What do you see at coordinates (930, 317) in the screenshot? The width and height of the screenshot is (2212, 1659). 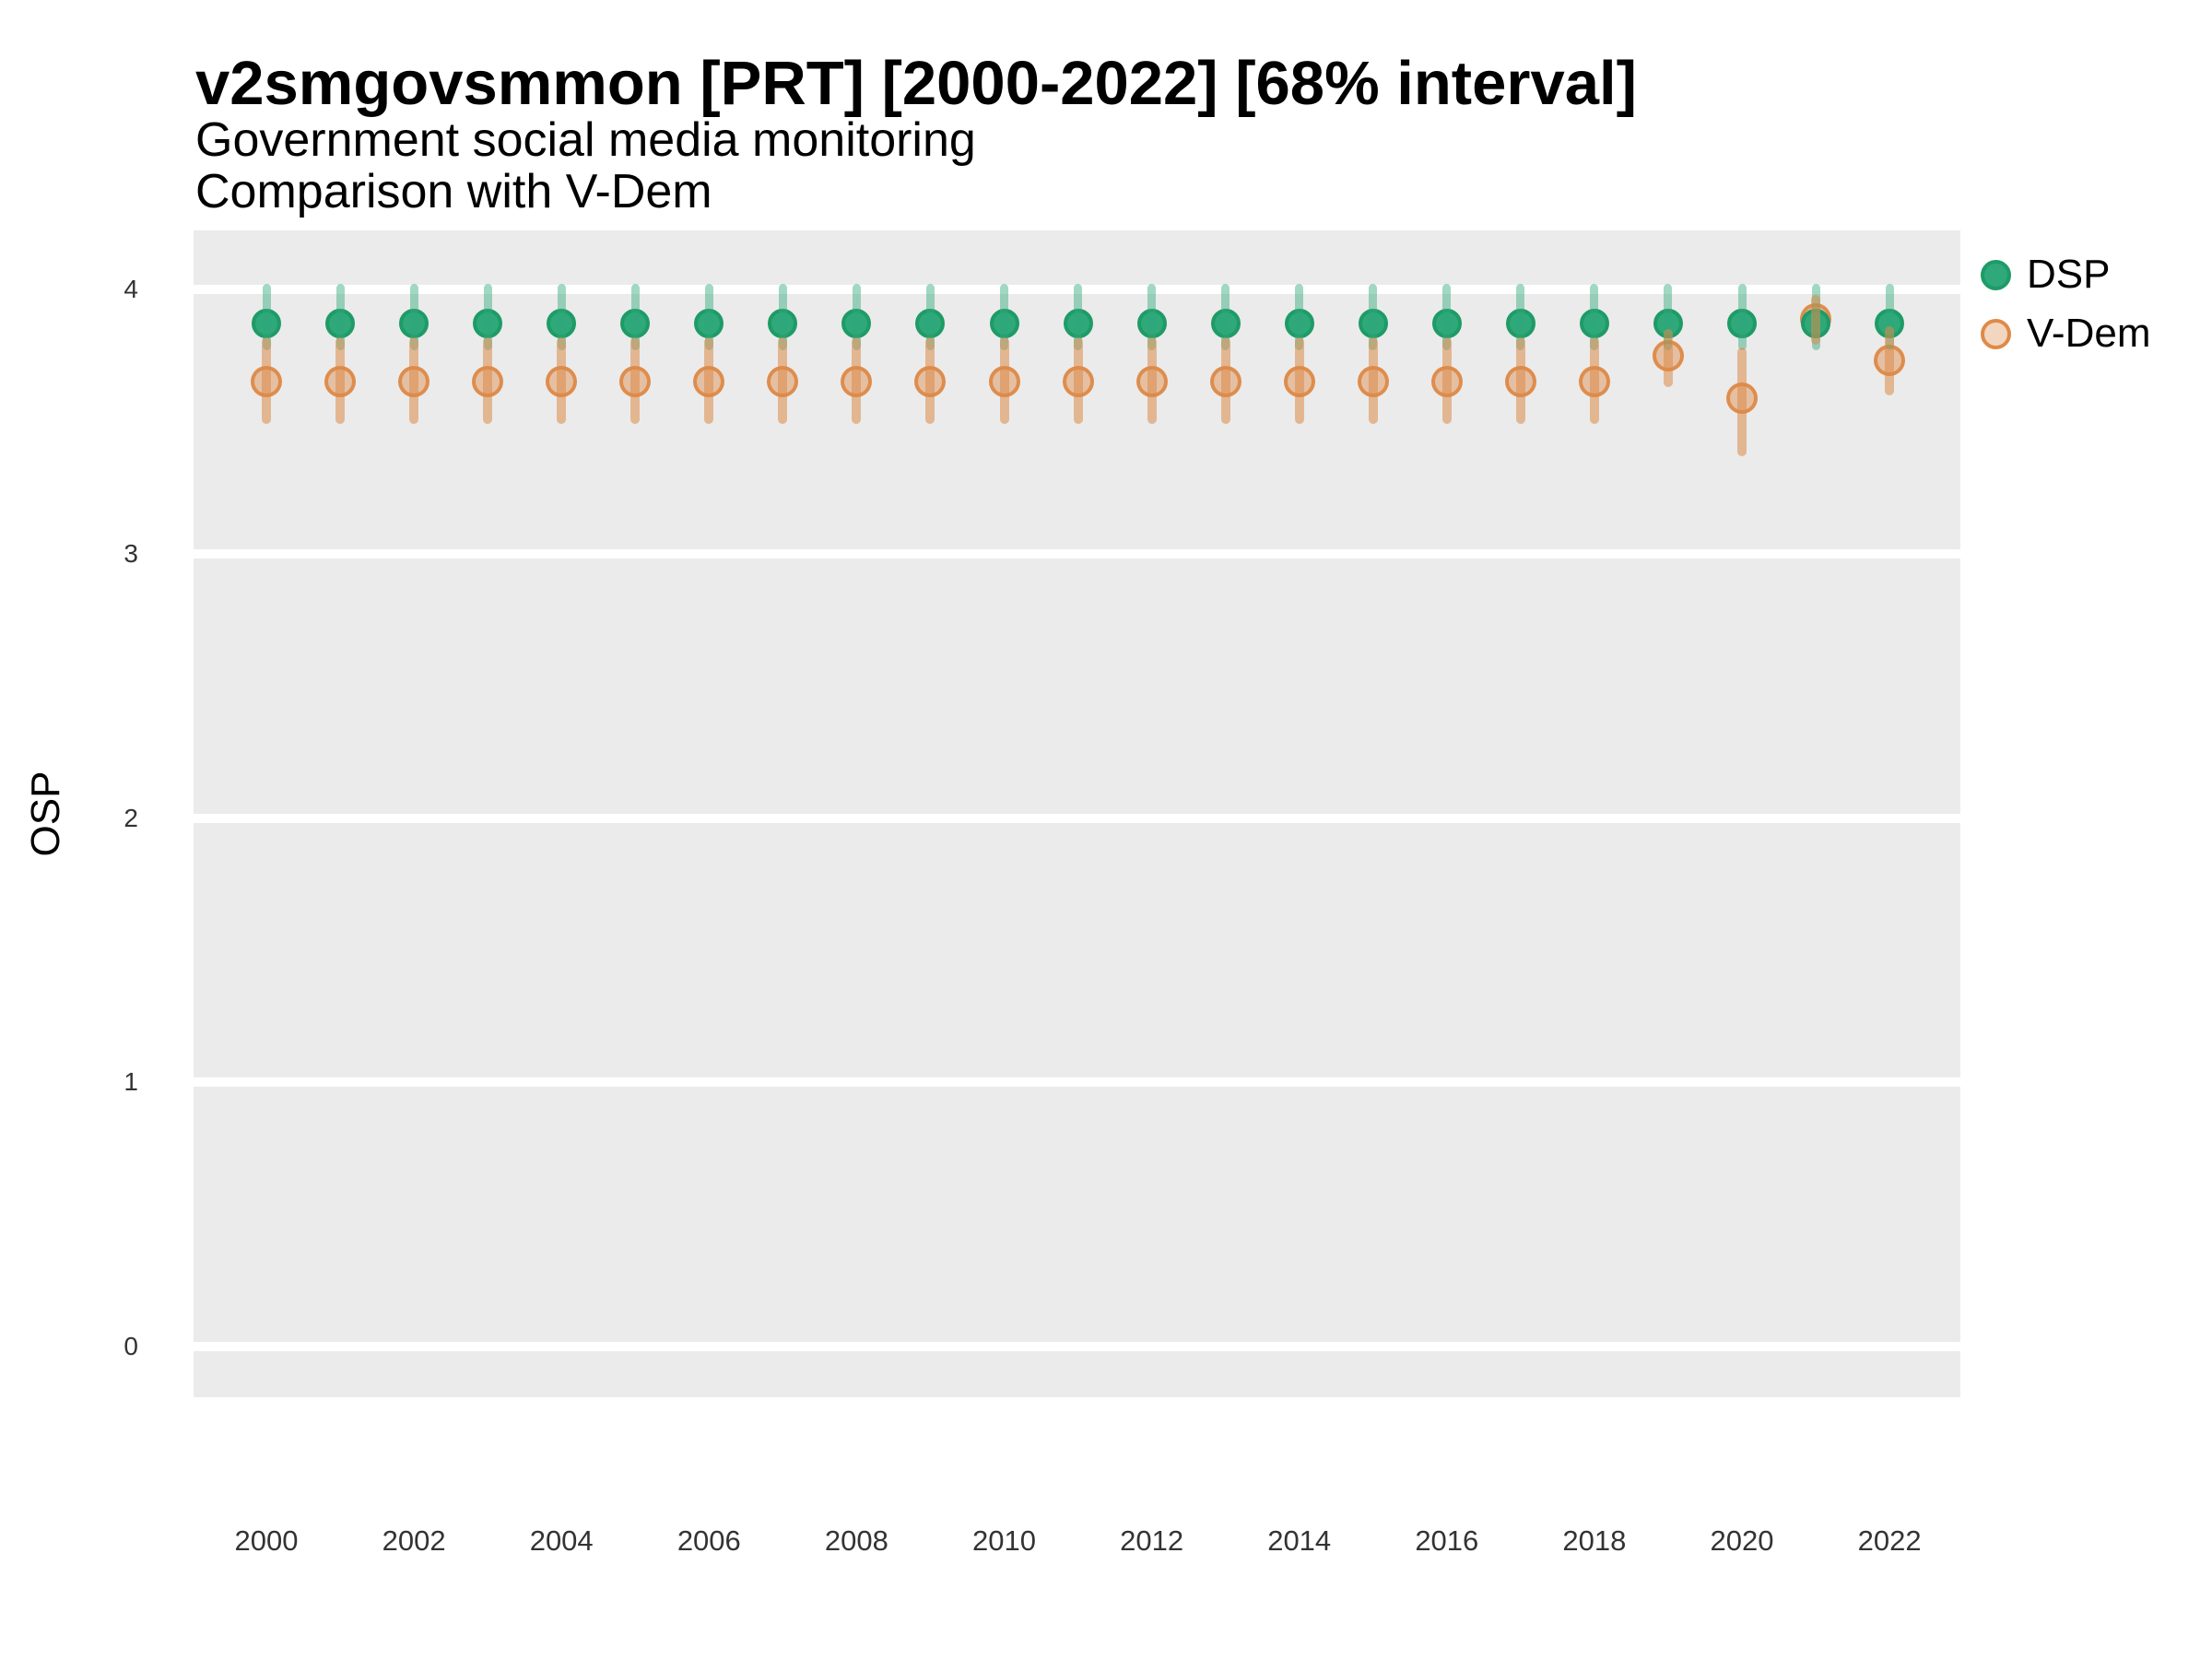 I see `dsp-interval-2009` at bounding box center [930, 317].